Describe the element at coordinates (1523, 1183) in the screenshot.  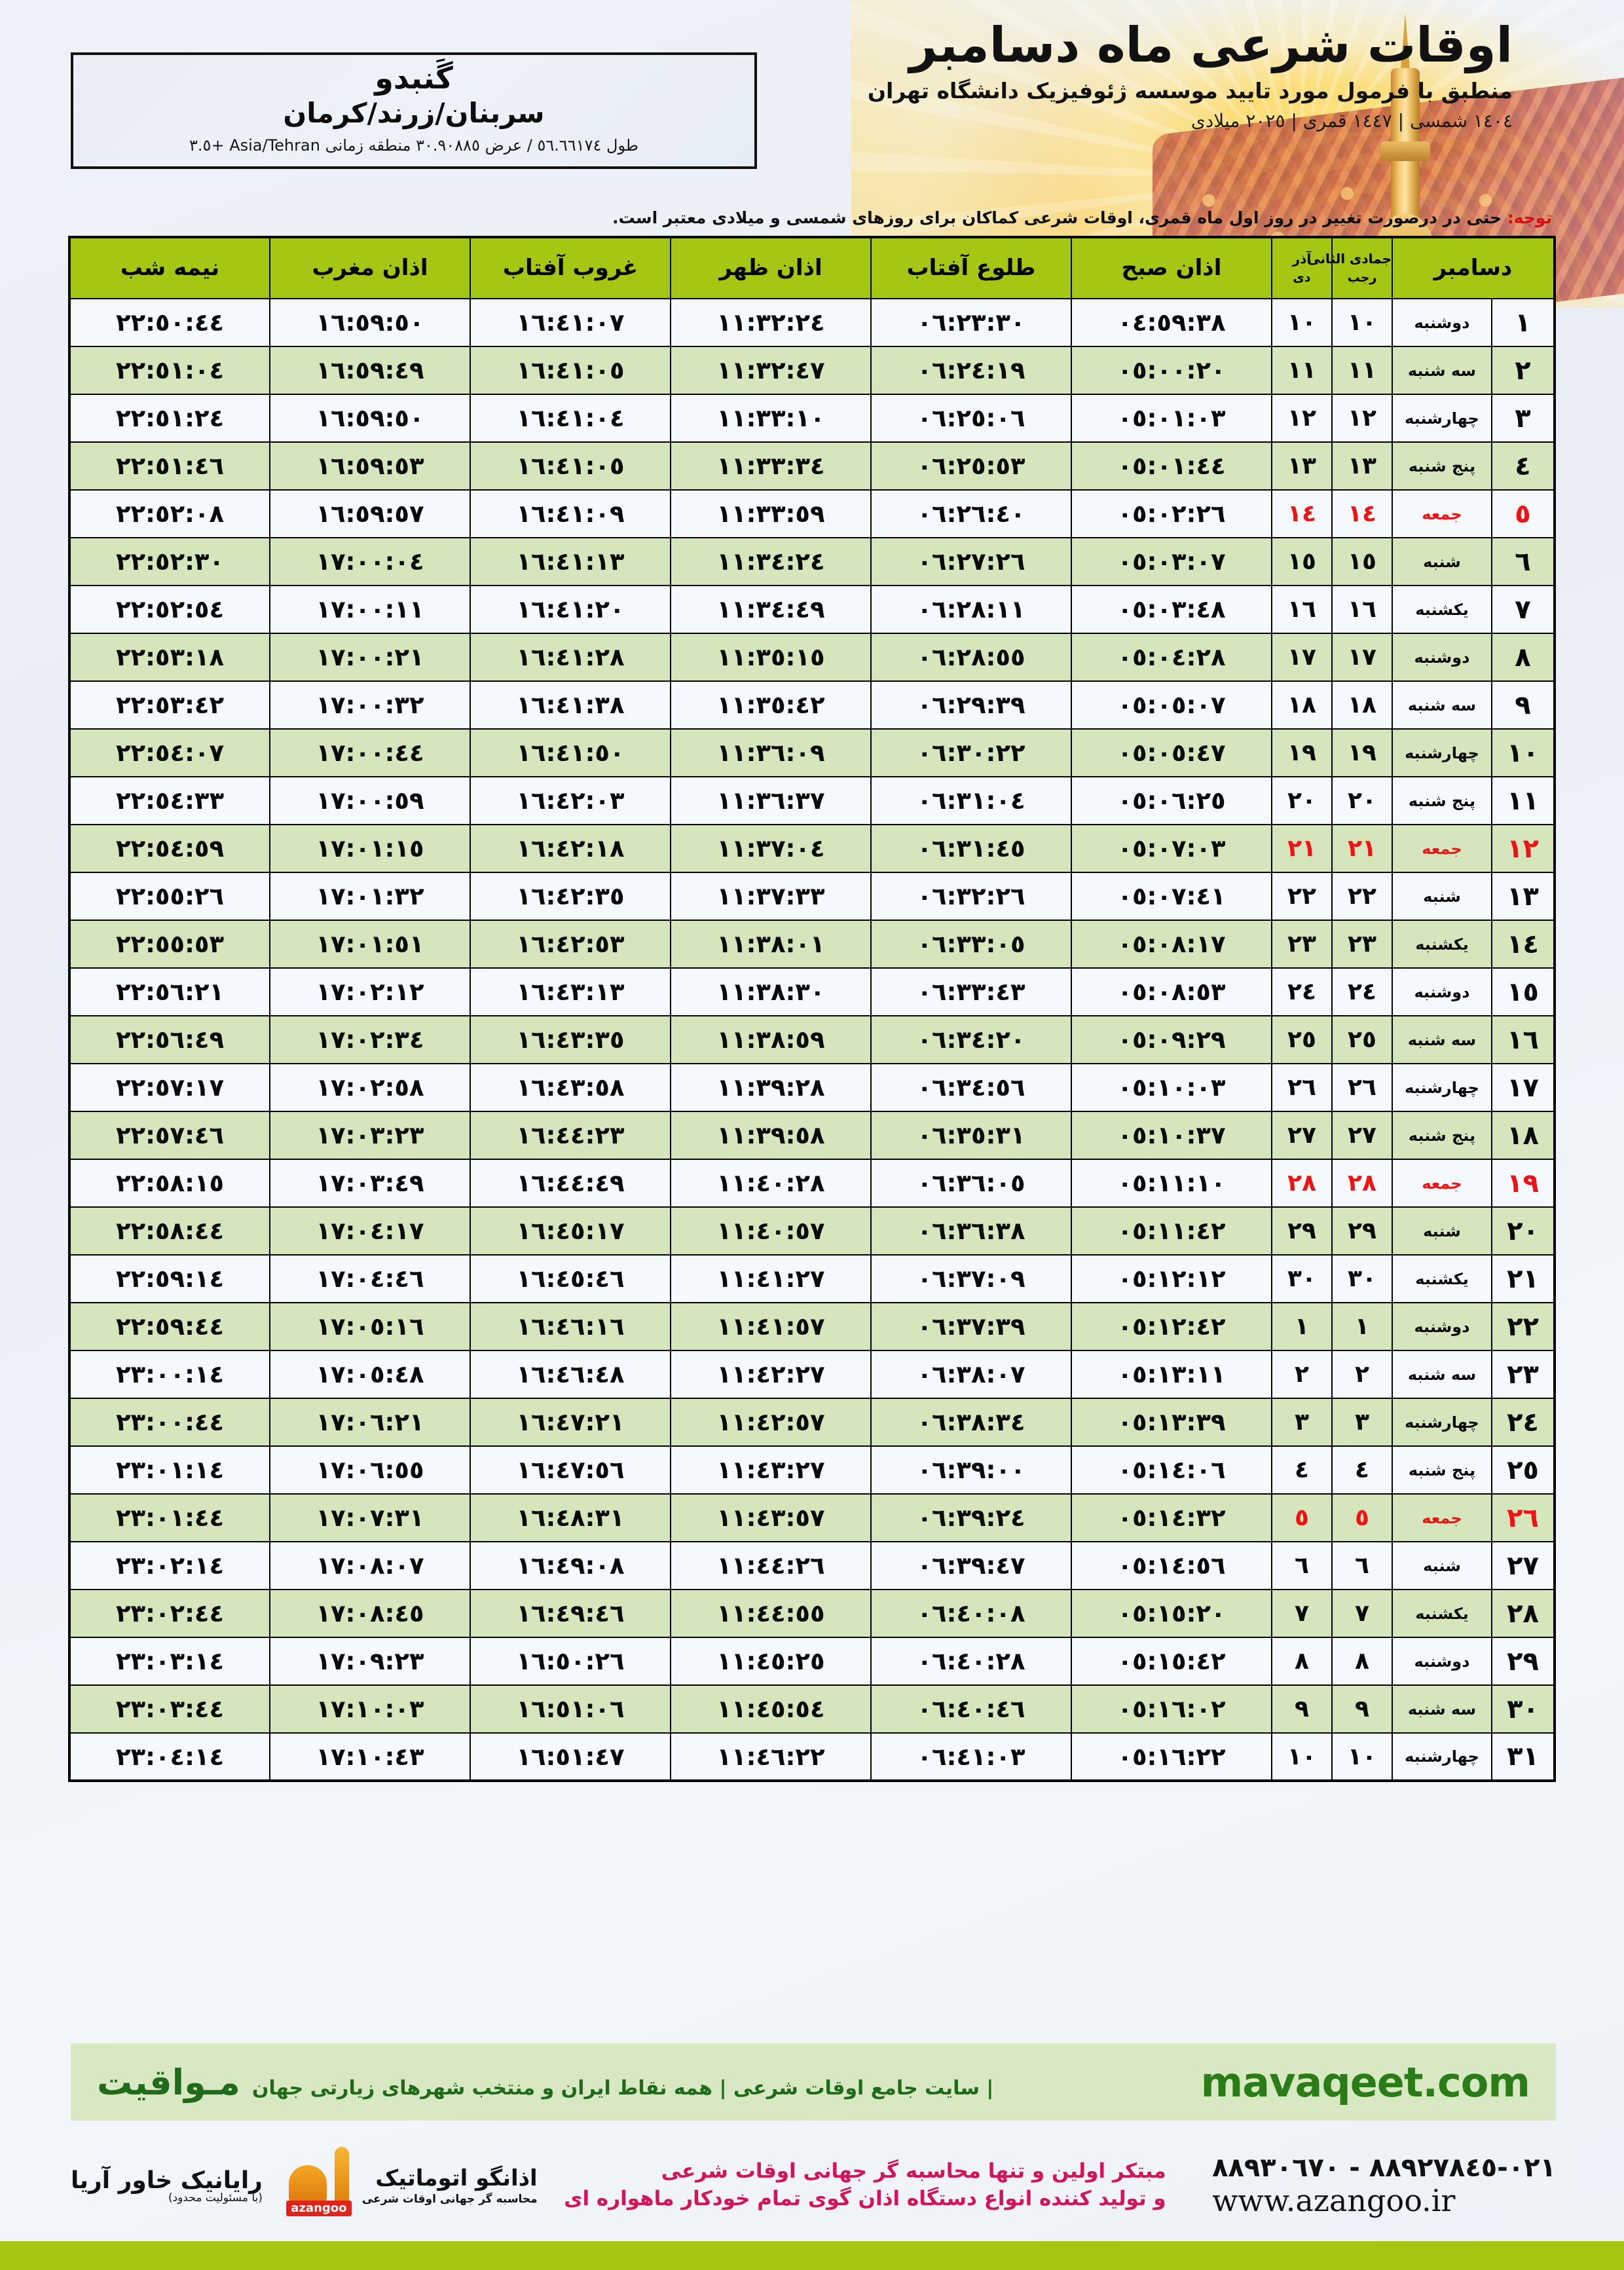
I see `cell-day: ١٩` at that location.